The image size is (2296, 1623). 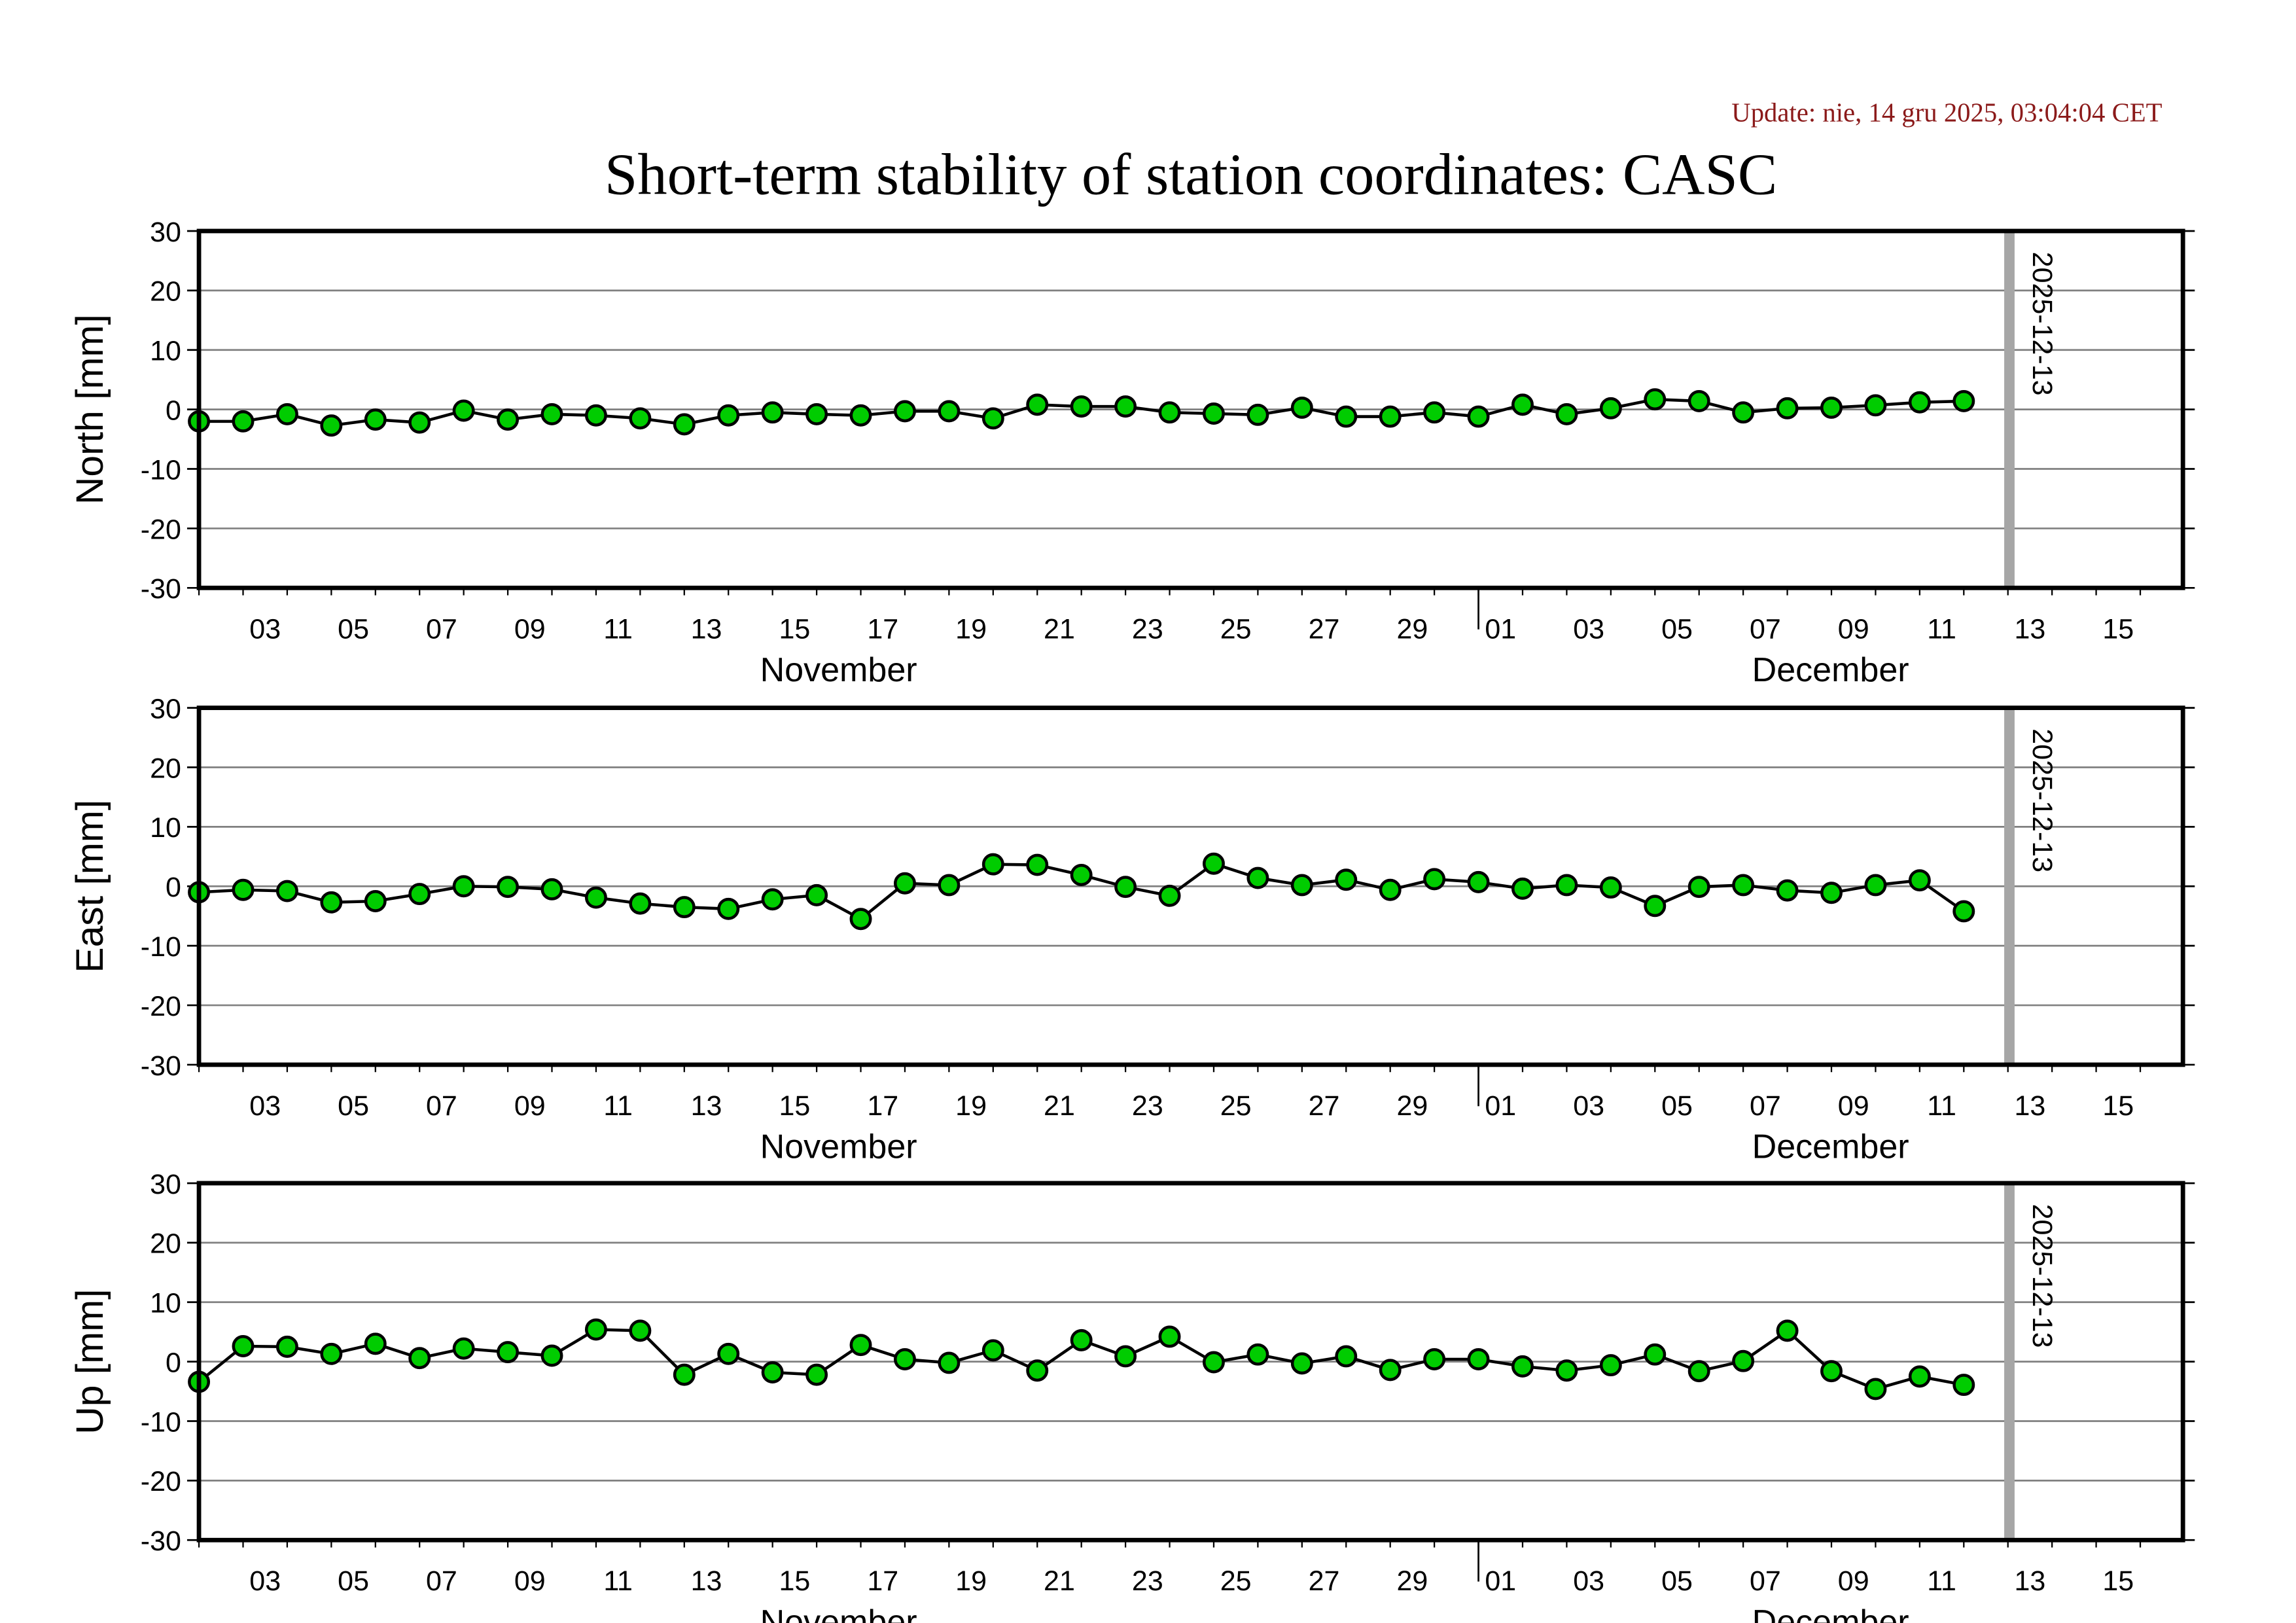 What do you see at coordinates (165, 1244) in the screenshot?
I see `y-tick-label: 20` at bounding box center [165, 1244].